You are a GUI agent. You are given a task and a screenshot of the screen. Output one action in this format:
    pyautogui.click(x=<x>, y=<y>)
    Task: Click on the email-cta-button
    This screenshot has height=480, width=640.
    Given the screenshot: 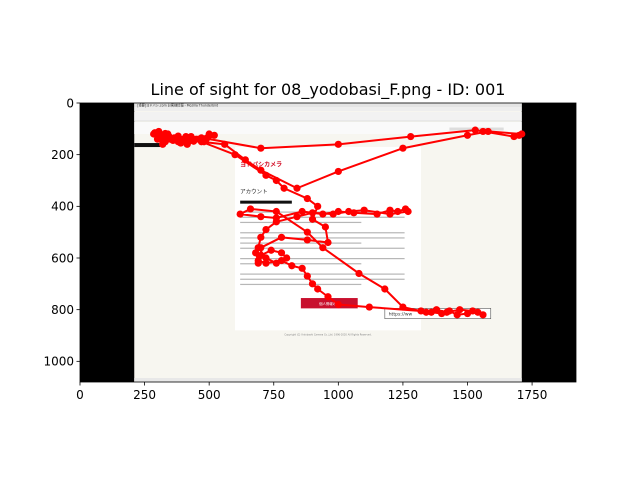 What is the action you would take?
    pyautogui.click(x=329, y=303)
    